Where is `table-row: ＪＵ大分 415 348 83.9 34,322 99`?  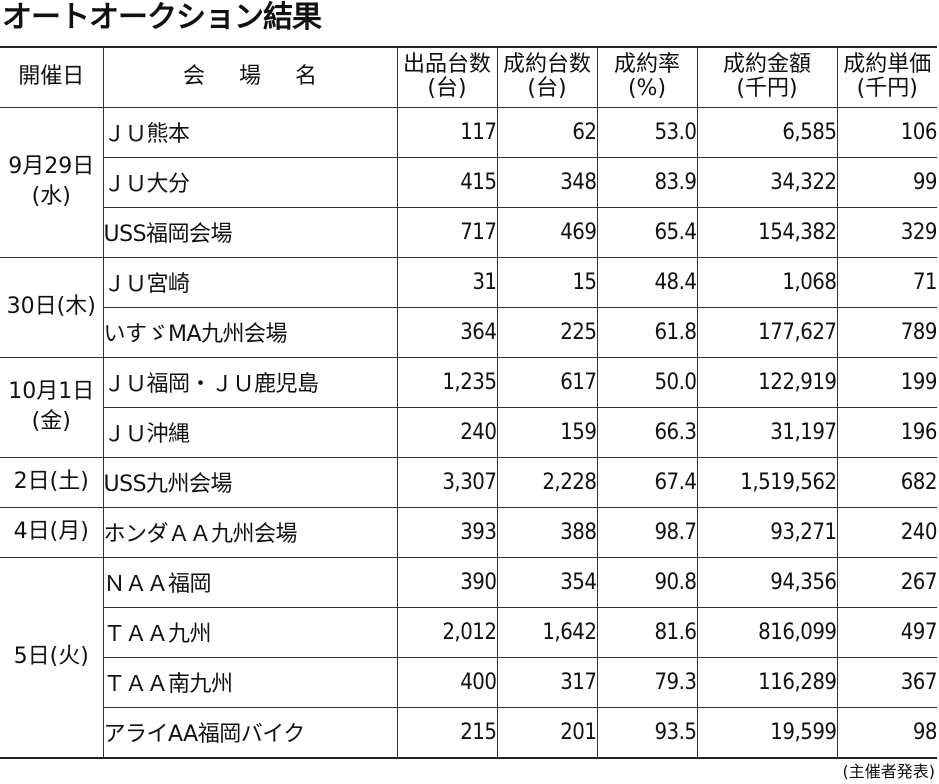
table-row: ＪＵ大分 415 348 83.9 34,322 99 is located at coordinates (468, 182).